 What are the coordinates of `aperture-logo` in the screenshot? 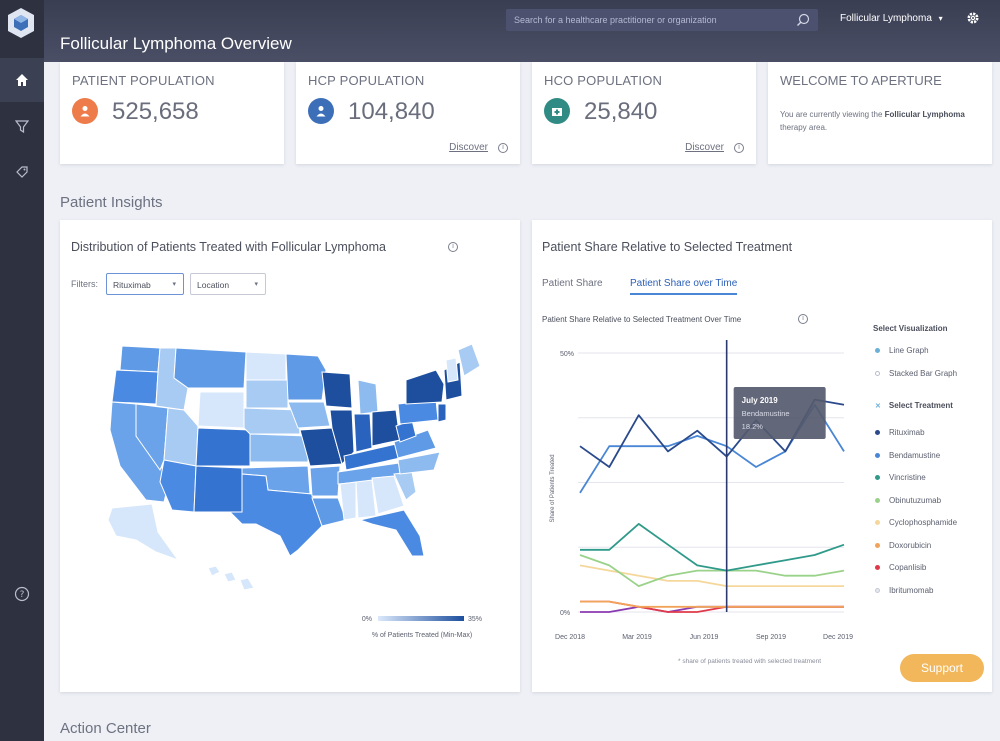 It's located at (21, 23).